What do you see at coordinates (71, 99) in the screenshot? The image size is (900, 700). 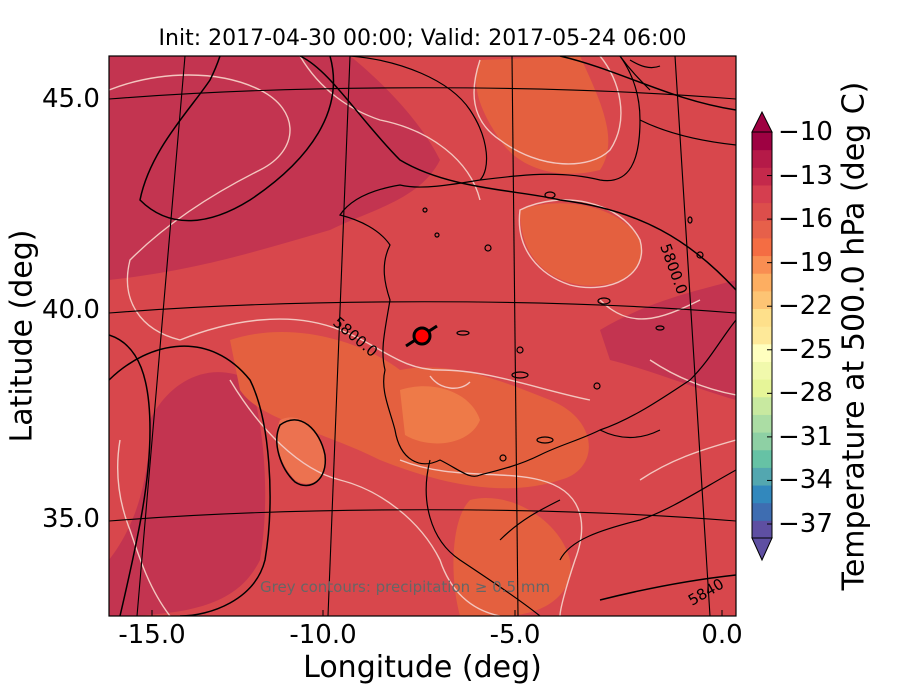 I see `y-tick-label: 45.0` at bounding box center [71, 99].